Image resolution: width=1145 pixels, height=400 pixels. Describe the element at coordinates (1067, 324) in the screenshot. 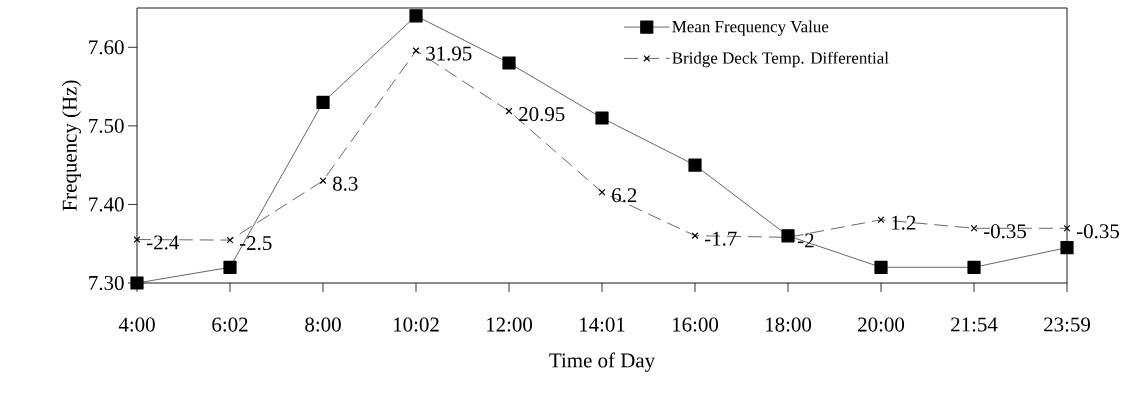

I see `x-tick-label: 23:59` at that location.